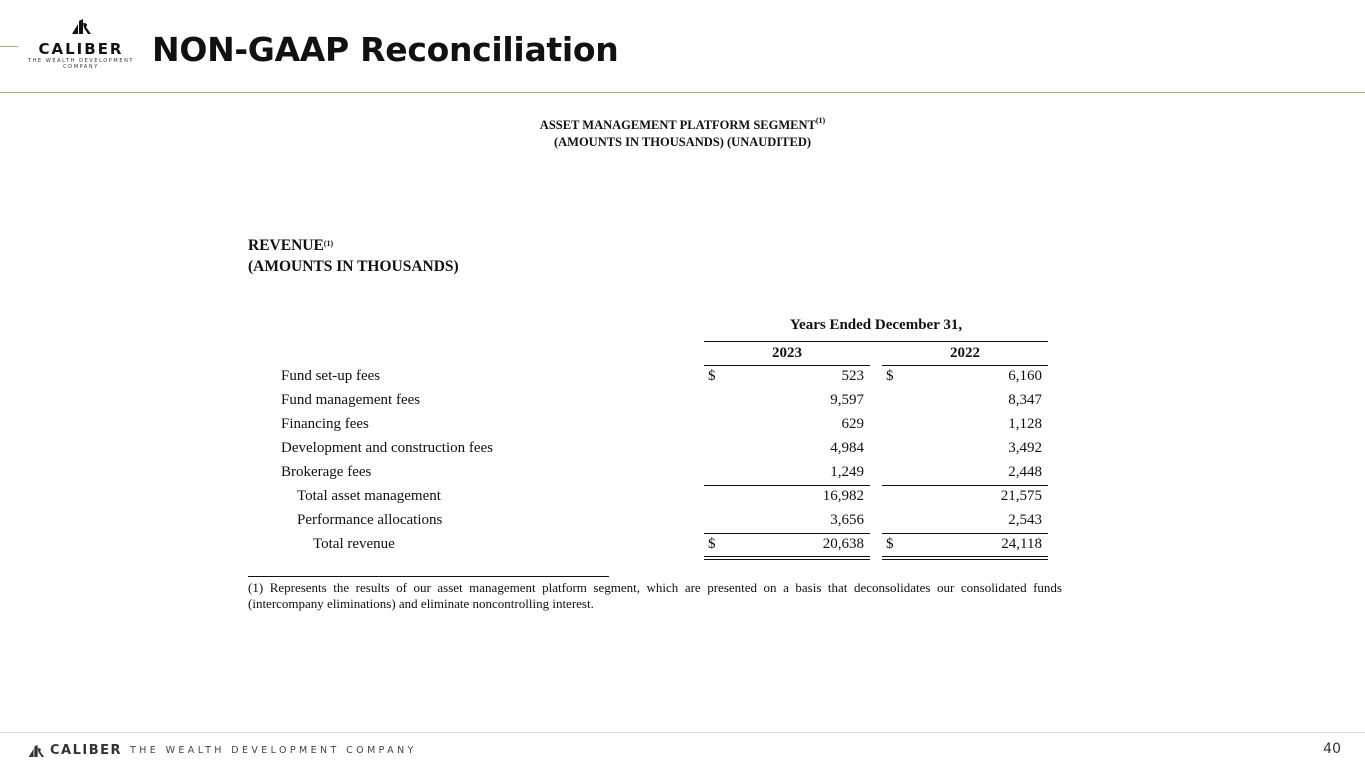 The height and width of the screenshot is (768, 1365). Describe the element at coordinates (847, 472) in the screenshot. I see `value-2023: 1,249` at that location.